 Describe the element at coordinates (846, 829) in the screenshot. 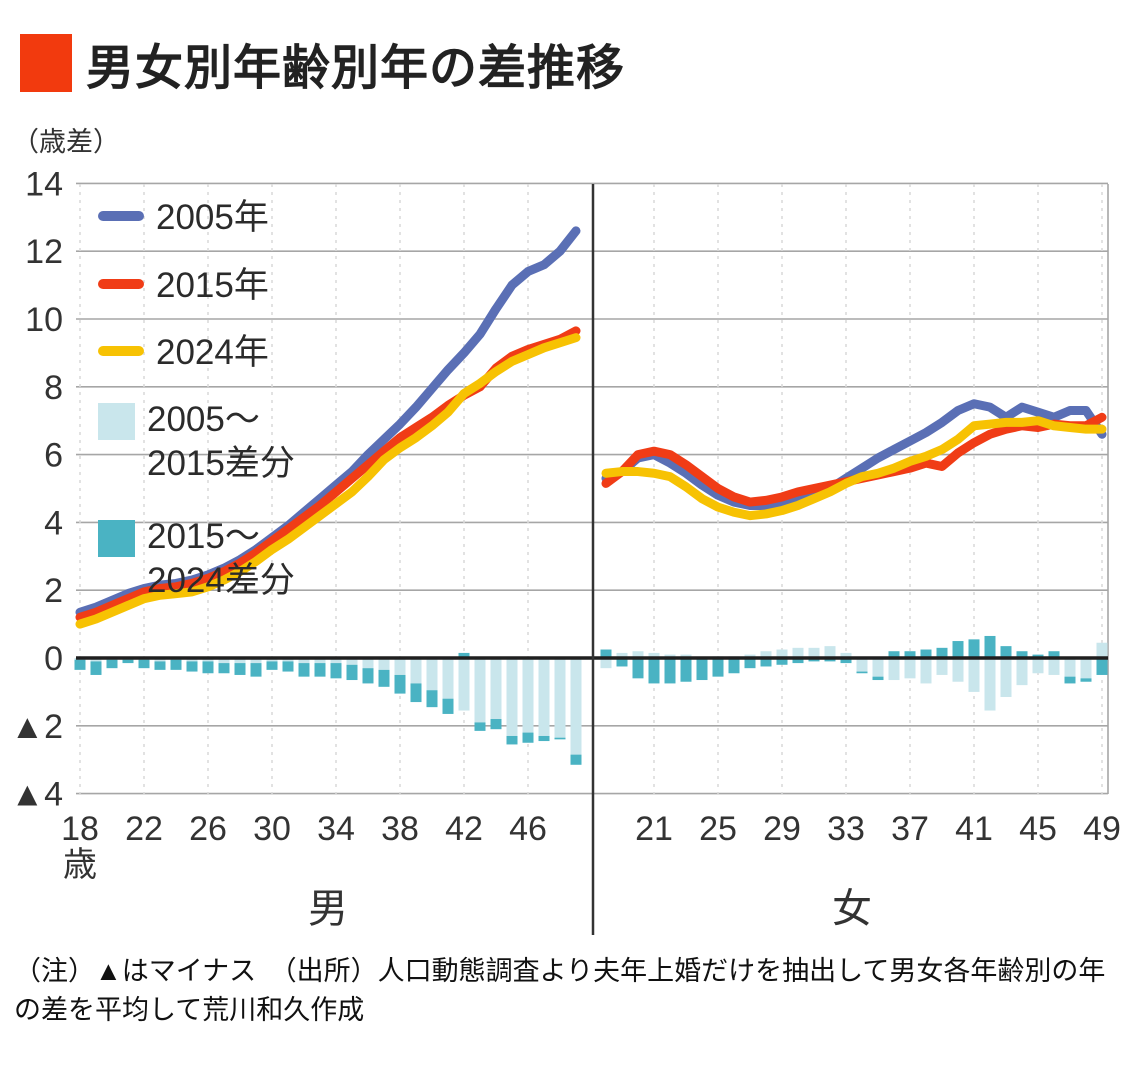

I see `x-tick-label: 33` at that location.